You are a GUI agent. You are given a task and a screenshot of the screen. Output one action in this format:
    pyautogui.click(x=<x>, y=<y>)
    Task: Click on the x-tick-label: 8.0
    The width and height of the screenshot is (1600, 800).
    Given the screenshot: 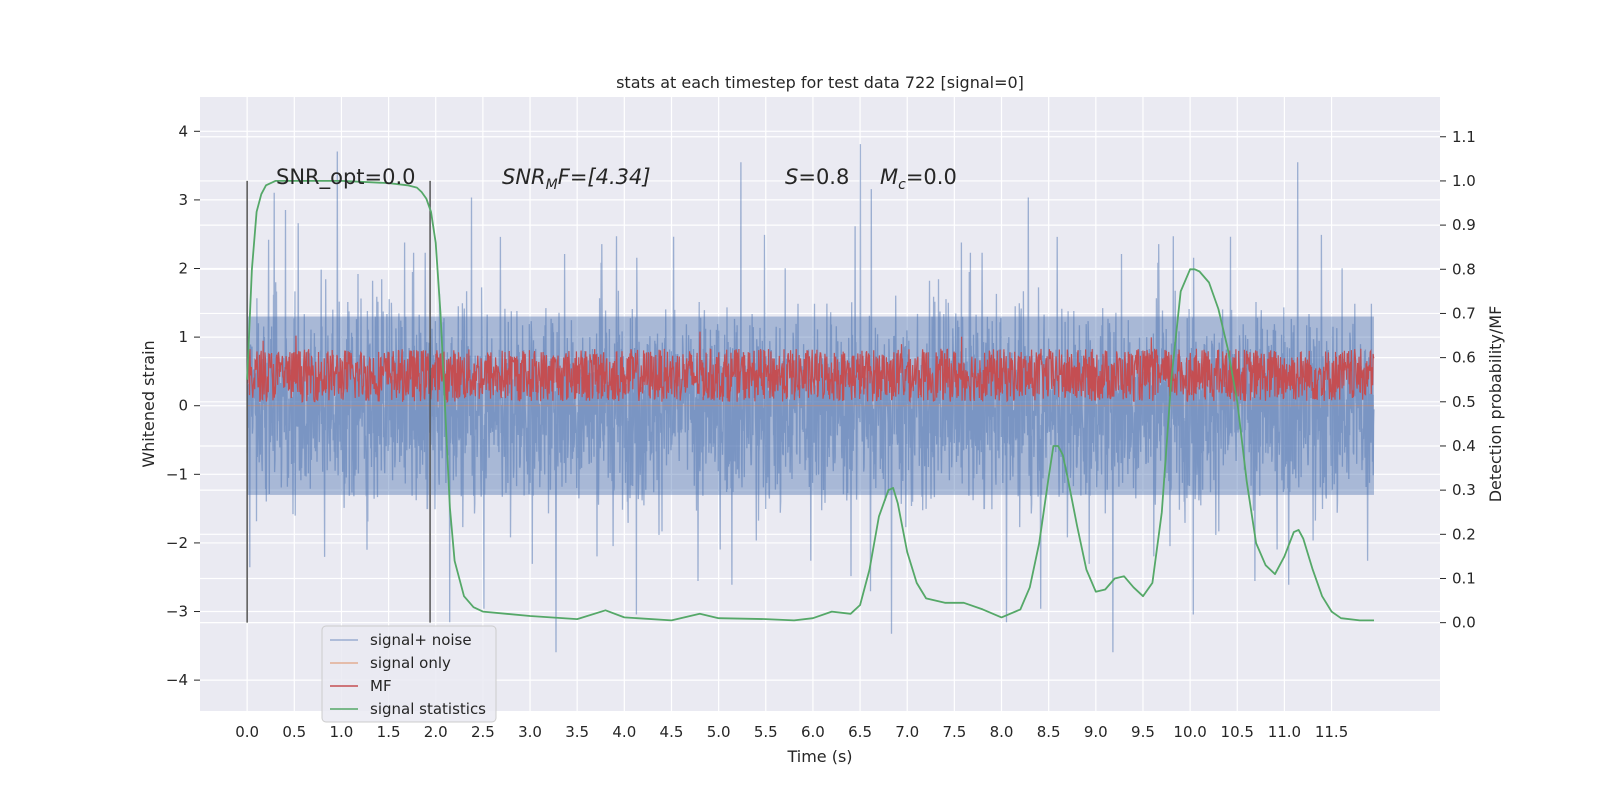 What is the action you would take?
    pyautogui.click(x=1002, y=732)
    